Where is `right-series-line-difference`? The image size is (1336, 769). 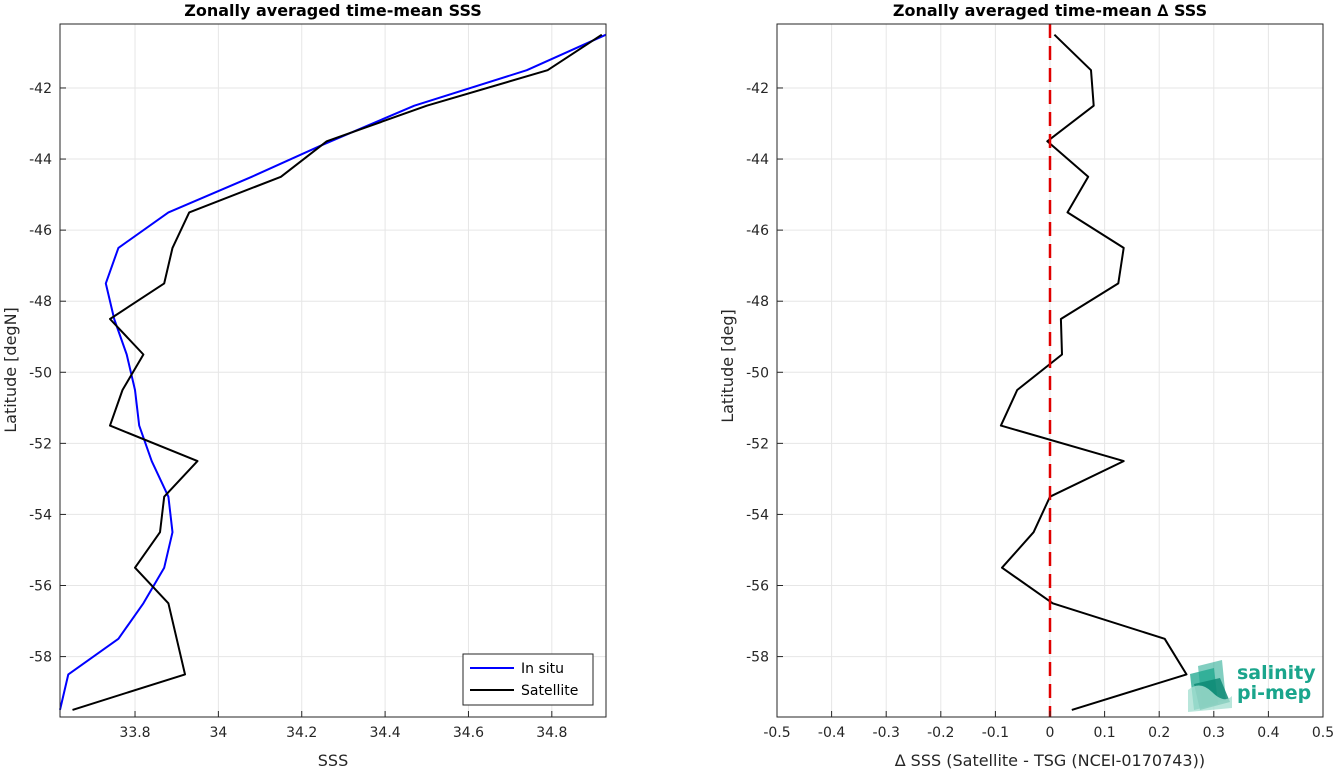 right-series-line-difference is located at coordinates (1093, 372).